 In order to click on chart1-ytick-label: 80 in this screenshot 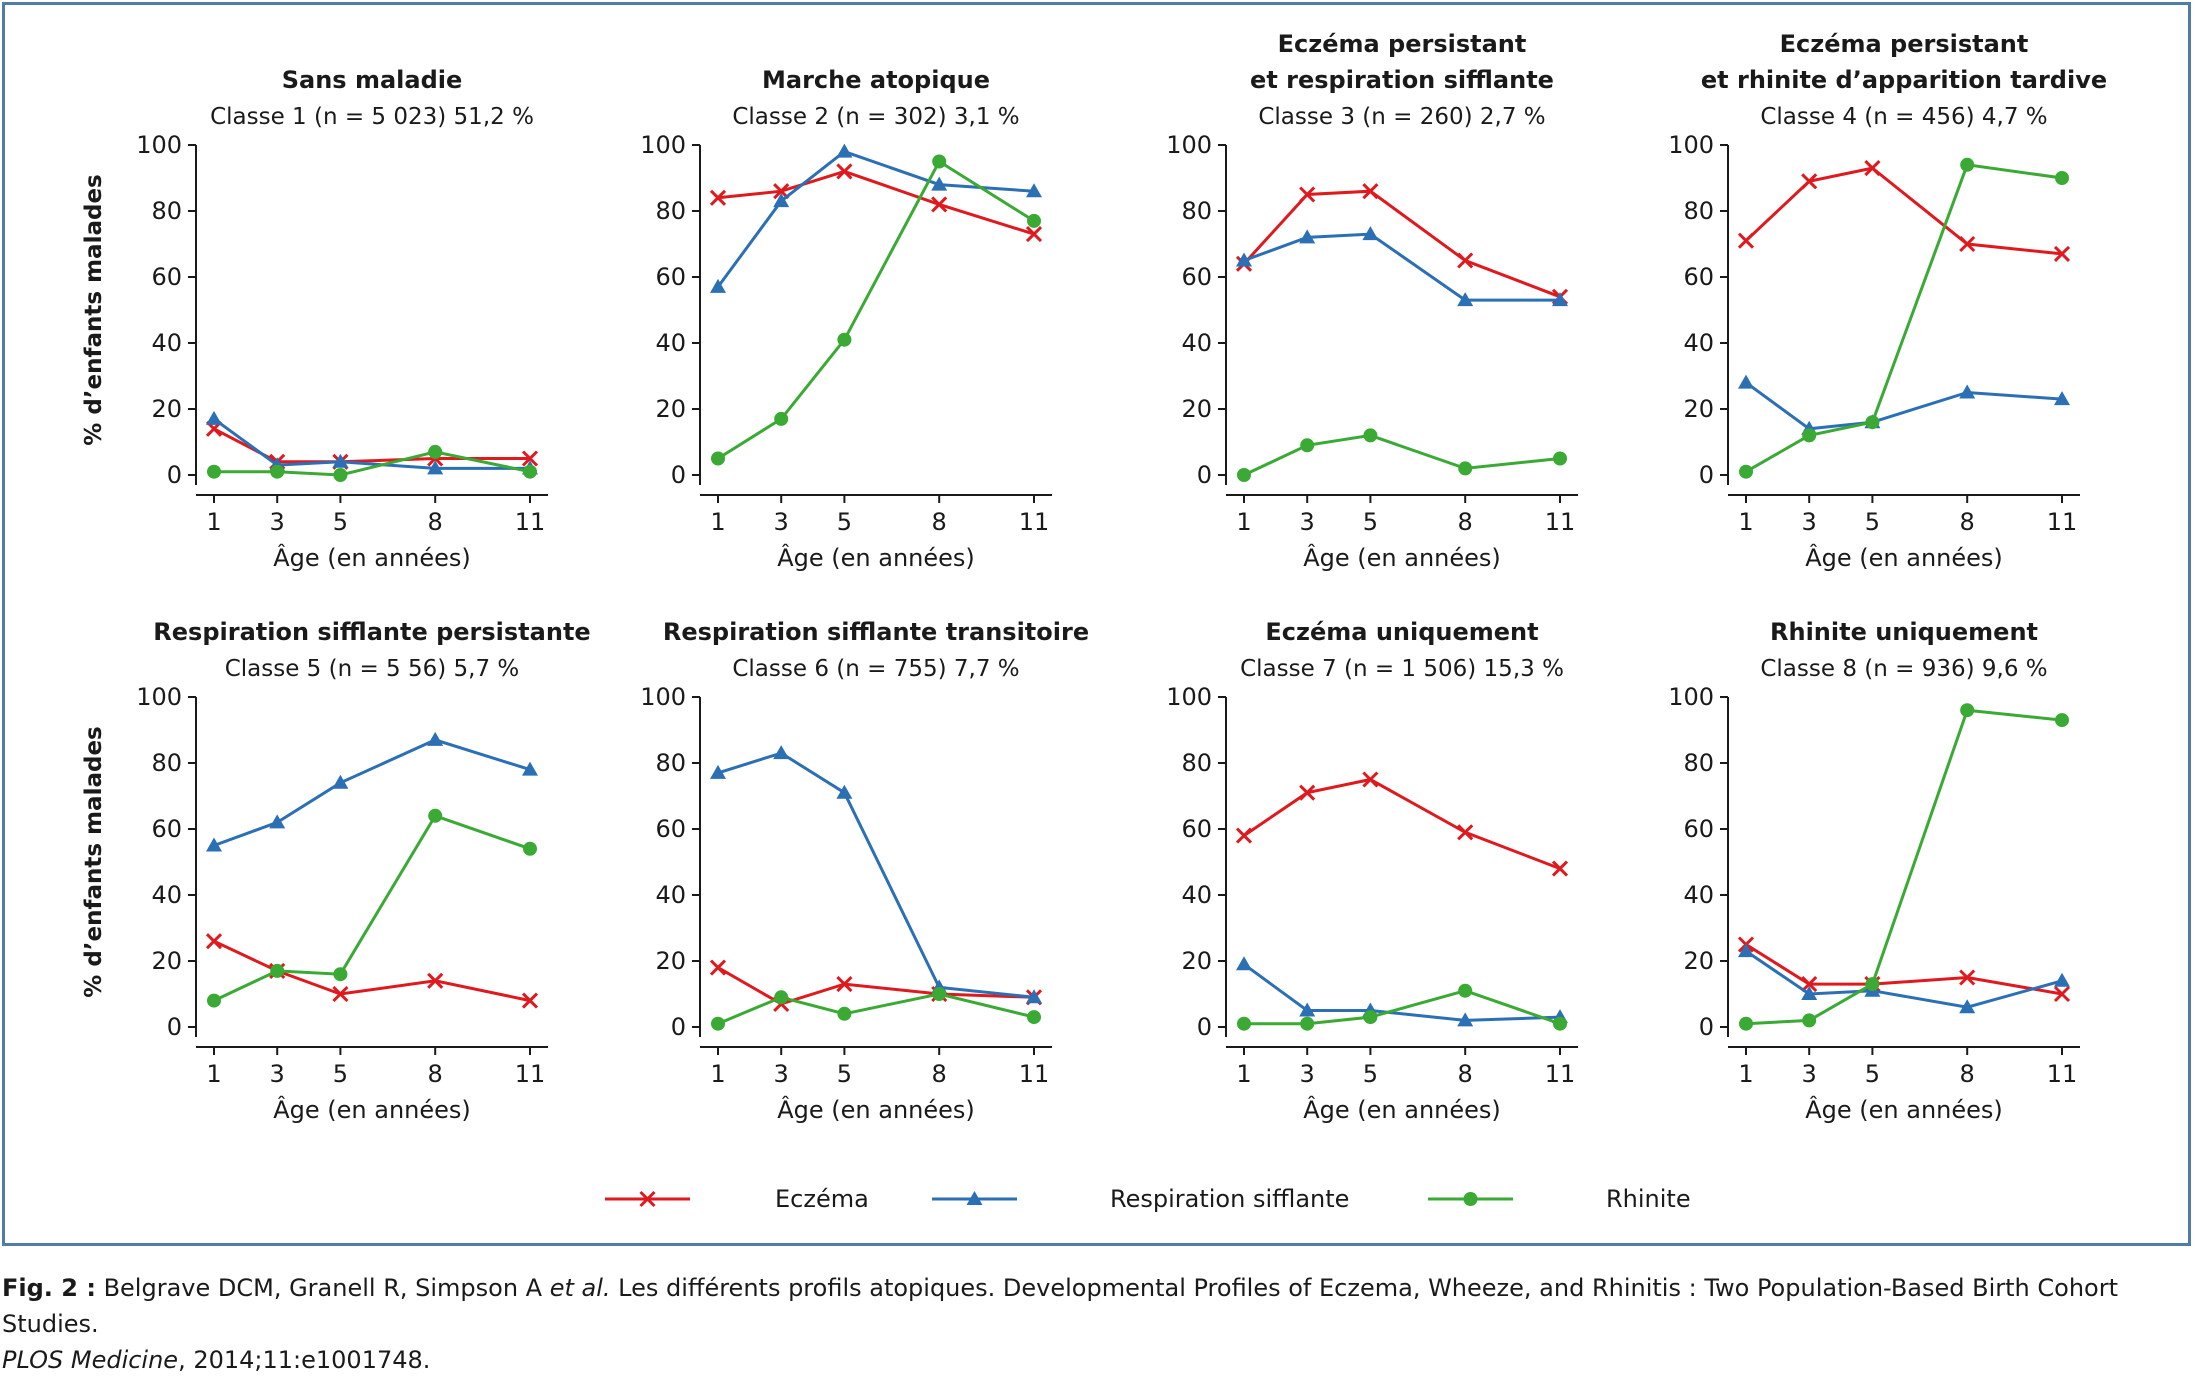, I will do `click(166, 211)`.